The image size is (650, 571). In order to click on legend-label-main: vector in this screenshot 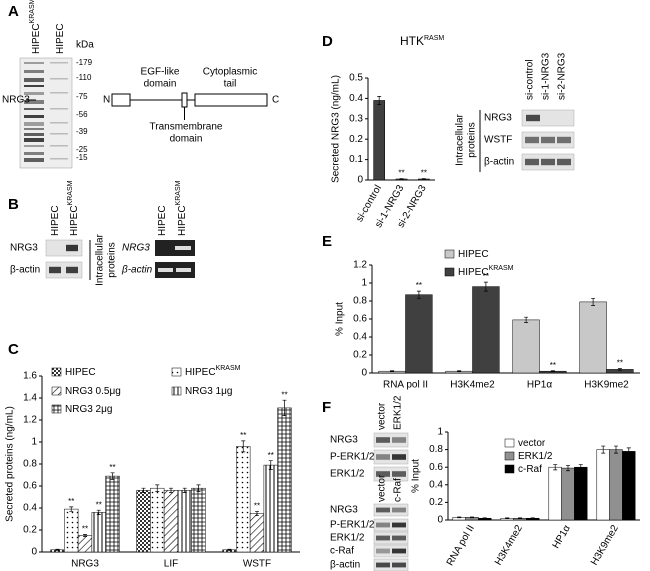, I will do `click(532, 443)`.